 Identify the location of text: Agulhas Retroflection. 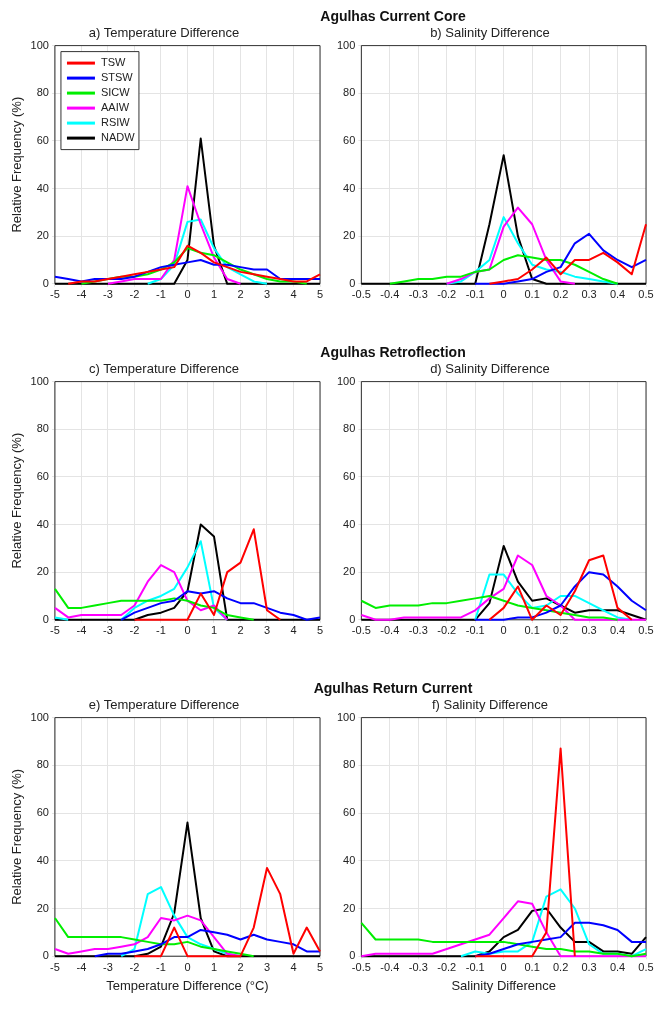
(393, 352).